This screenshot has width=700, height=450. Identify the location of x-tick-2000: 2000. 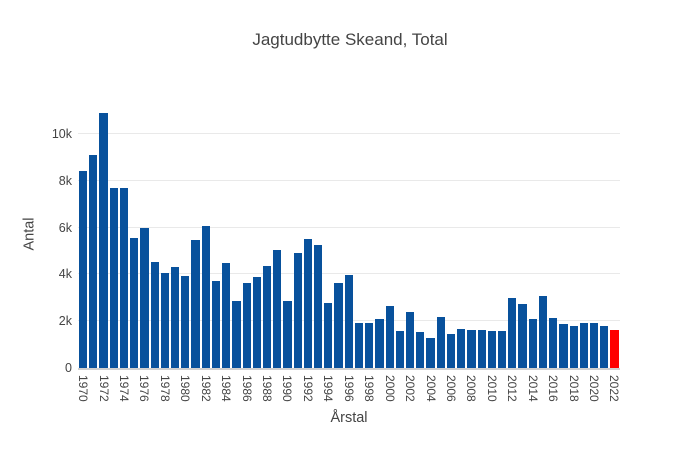
(390, 390).